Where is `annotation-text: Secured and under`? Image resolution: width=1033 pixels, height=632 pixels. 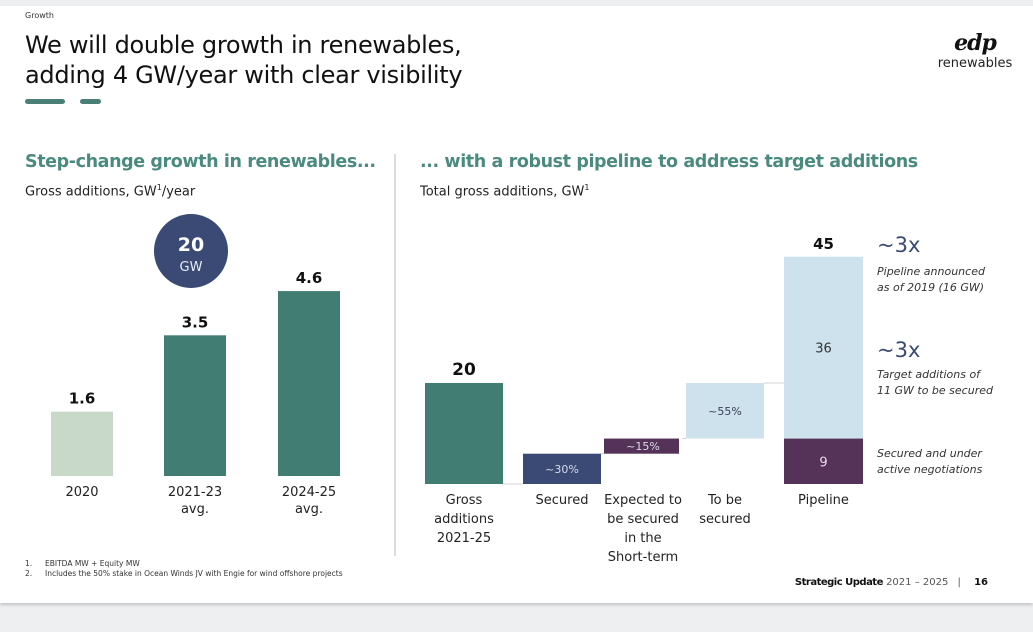 annotation-text: Secured and under is located at coordinates (930, 453).